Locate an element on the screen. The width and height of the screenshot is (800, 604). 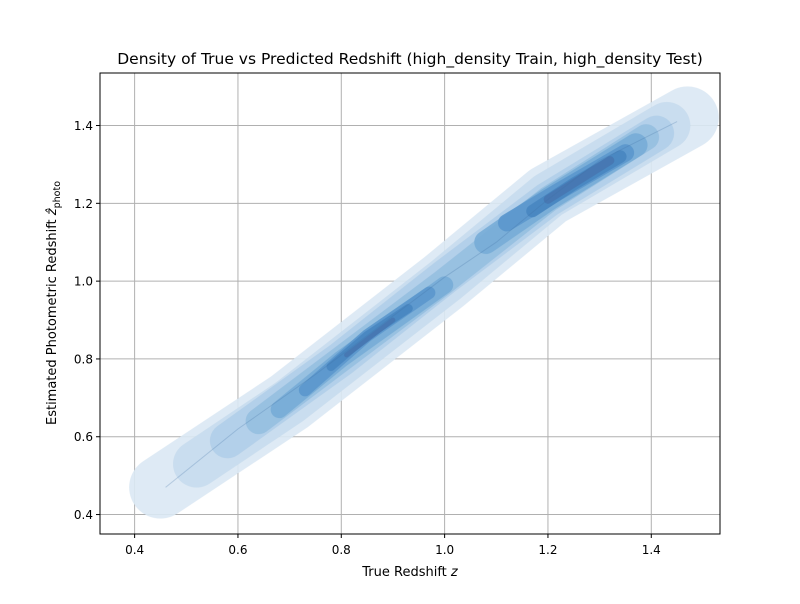
x-axis-ticks: 0.4 0.6 0.8 1.0 1.2 1.4 is located at coordinates (393, 545).